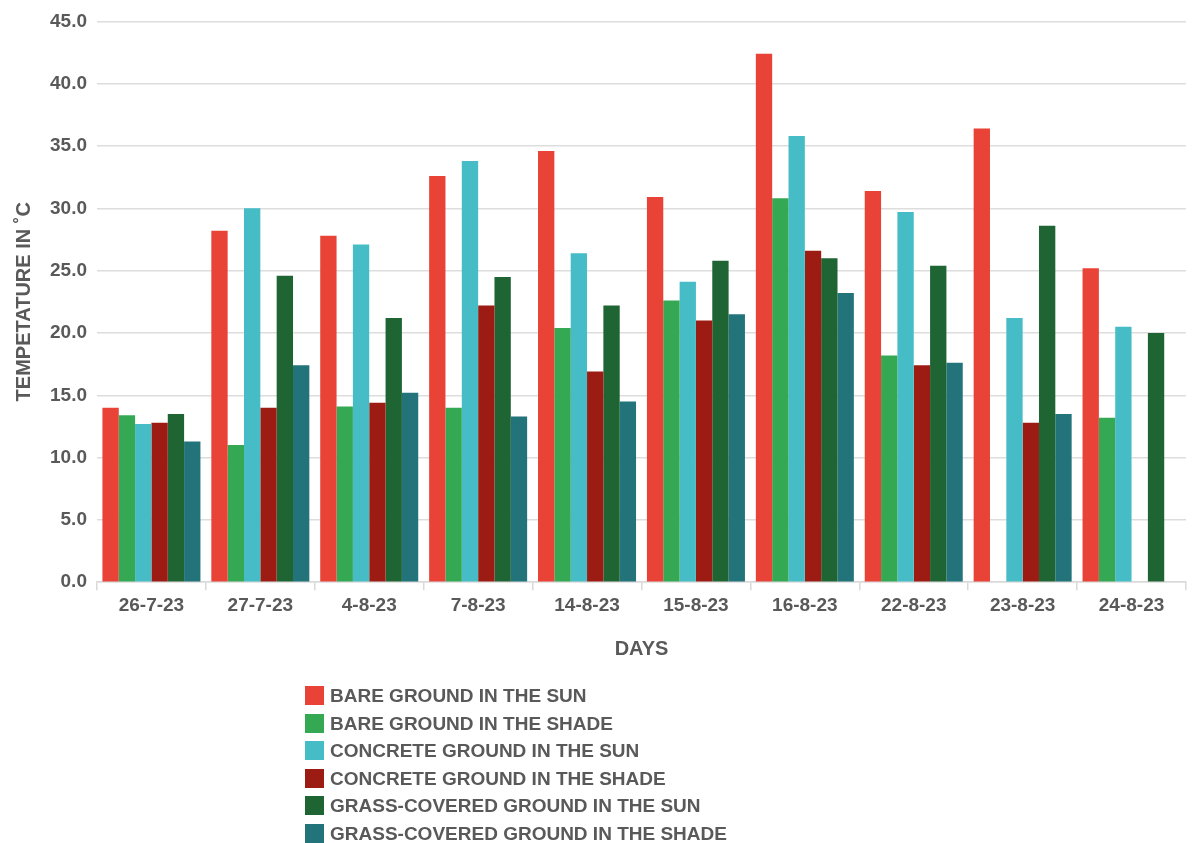  What do you see at coordinates (515, 806) in the screenshot?
I see `legend-label: GRASS-COVERED GROUND IN THE SUN` at bounding box center [515, 806].